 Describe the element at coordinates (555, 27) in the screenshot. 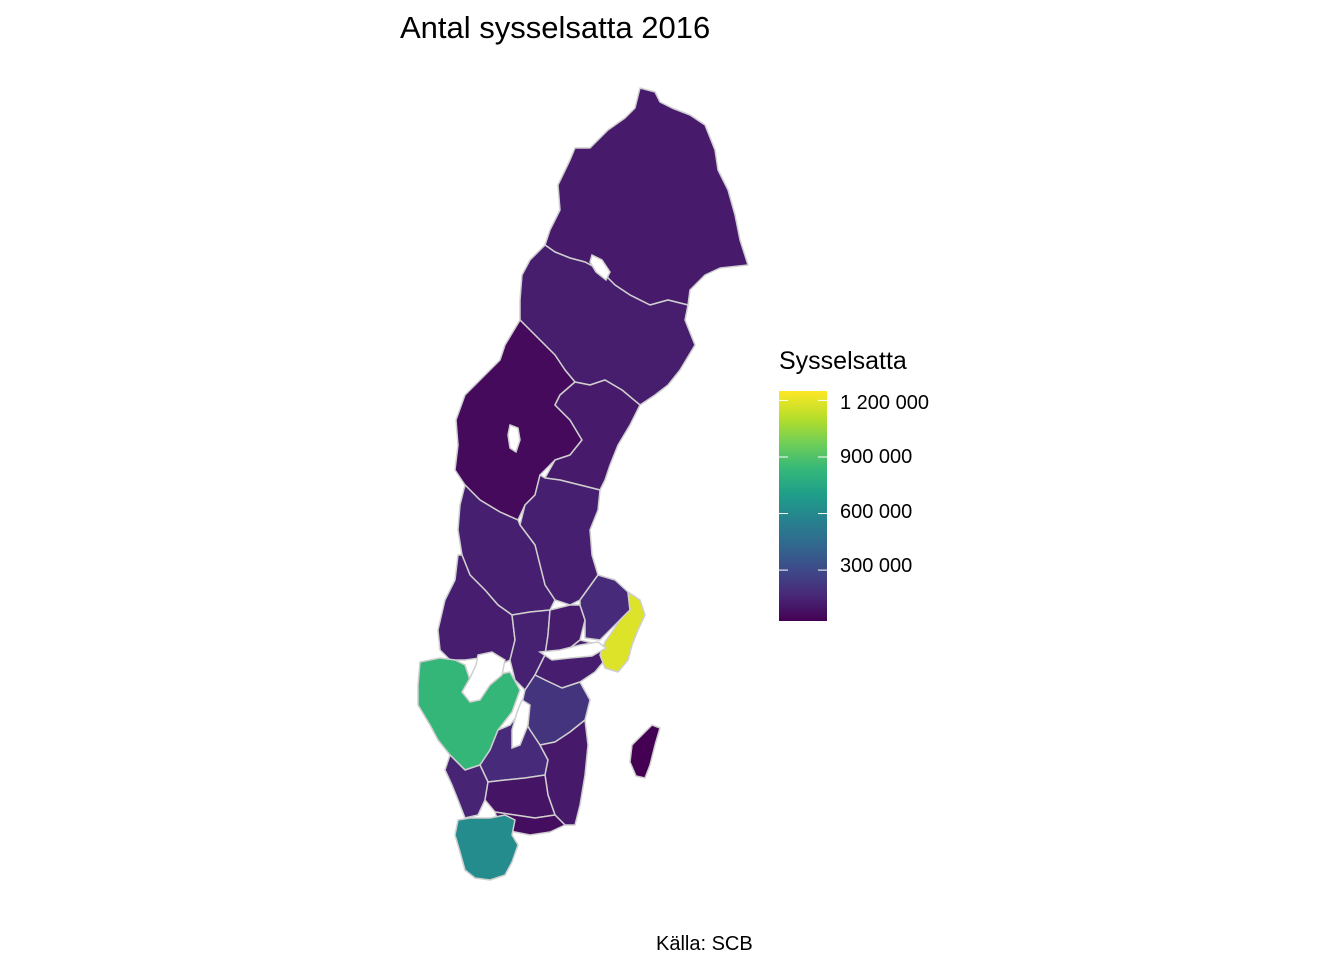

I see `map-title: Antal sysselsatta 2016` at that location.